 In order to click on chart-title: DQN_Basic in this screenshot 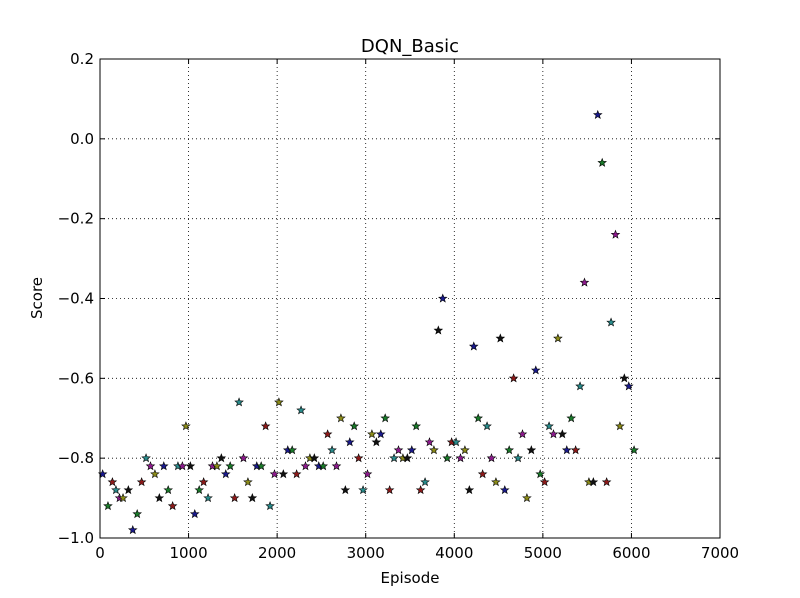, I will do `click(410, 46)`.